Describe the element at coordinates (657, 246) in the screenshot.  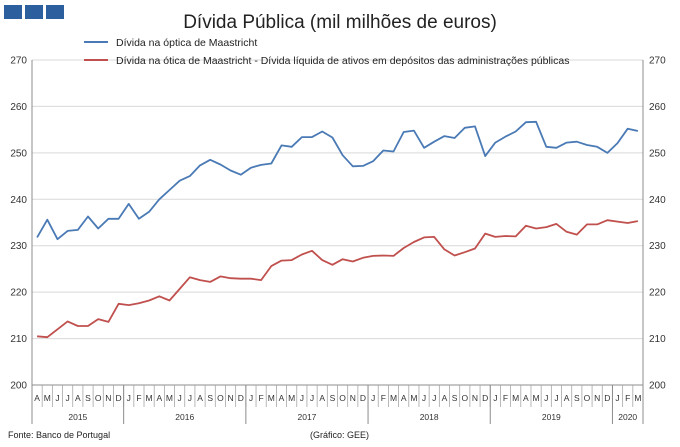
I see `y-tick-right-230: 230` at that location.